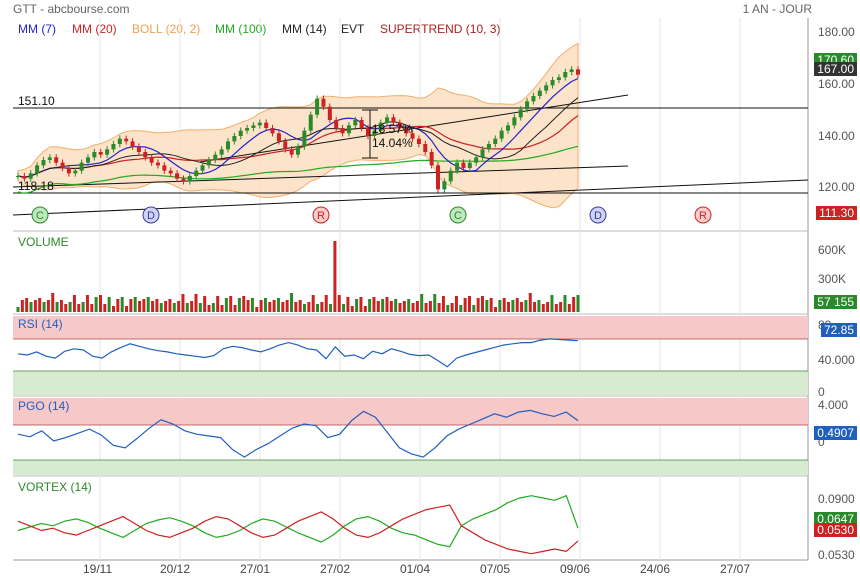 This screenshot has height=579, width=860. I want to click on mm100-line, so click(298, 169).